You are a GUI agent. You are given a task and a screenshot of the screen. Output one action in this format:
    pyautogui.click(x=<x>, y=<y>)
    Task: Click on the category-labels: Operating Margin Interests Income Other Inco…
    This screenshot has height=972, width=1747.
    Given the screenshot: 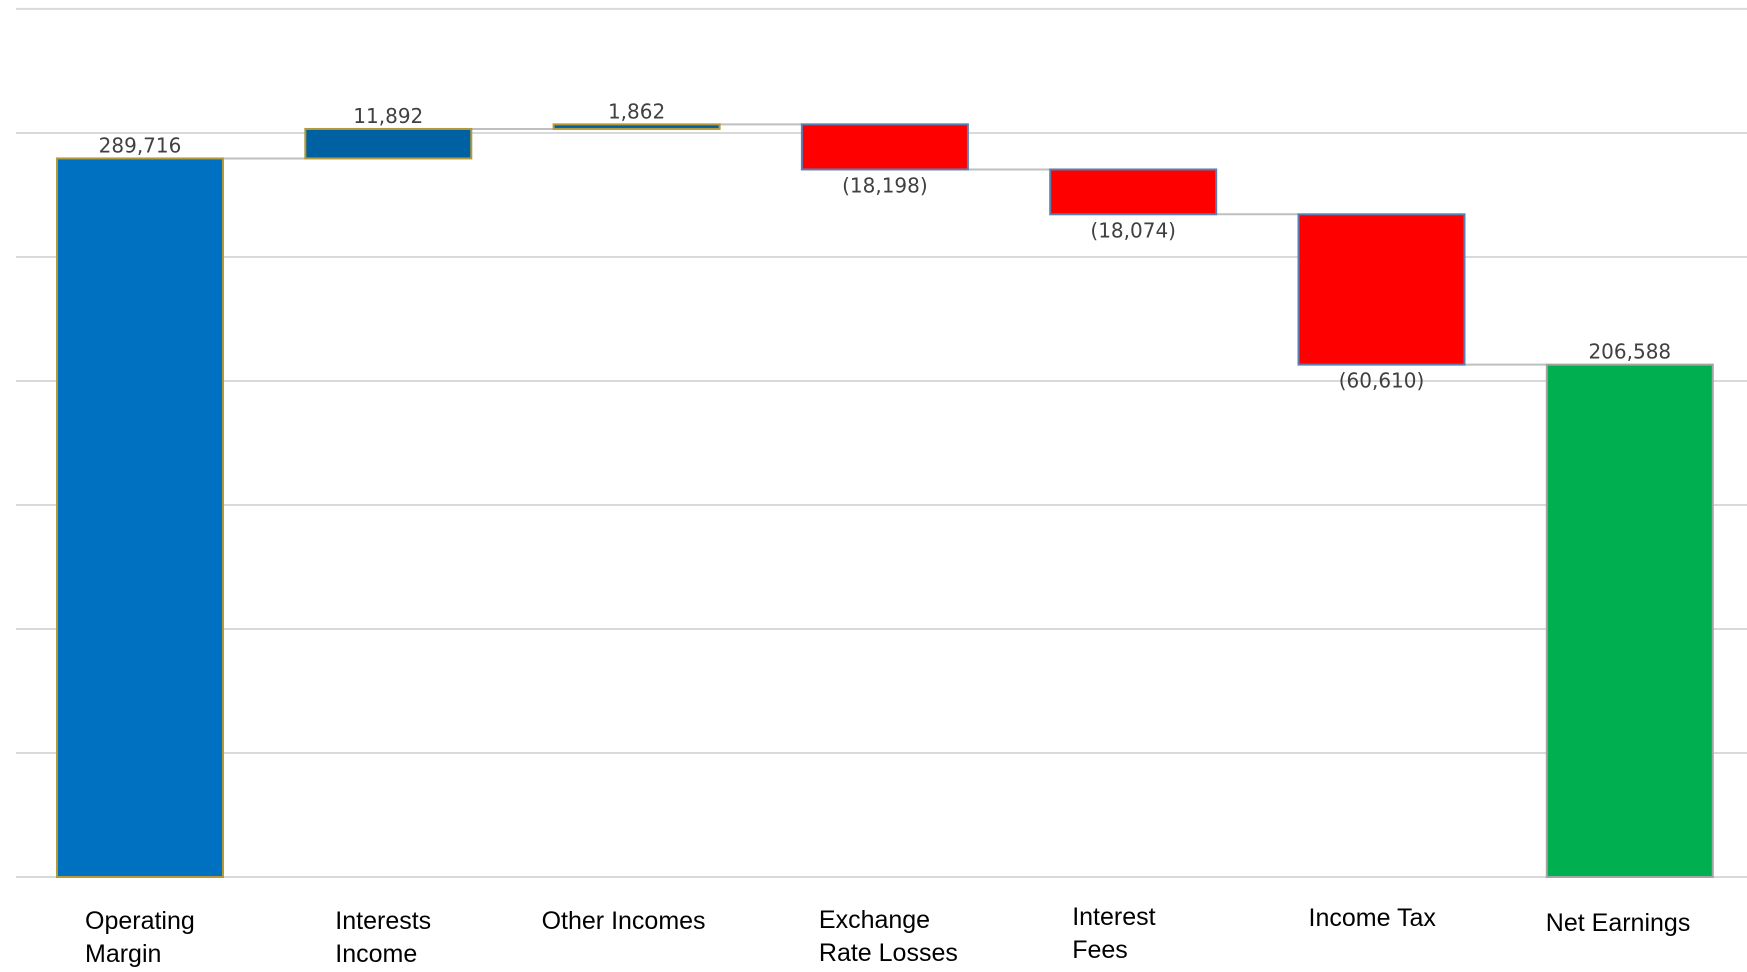 What is the action you would take?
    pyautogui.click(x=887, y=935)
    